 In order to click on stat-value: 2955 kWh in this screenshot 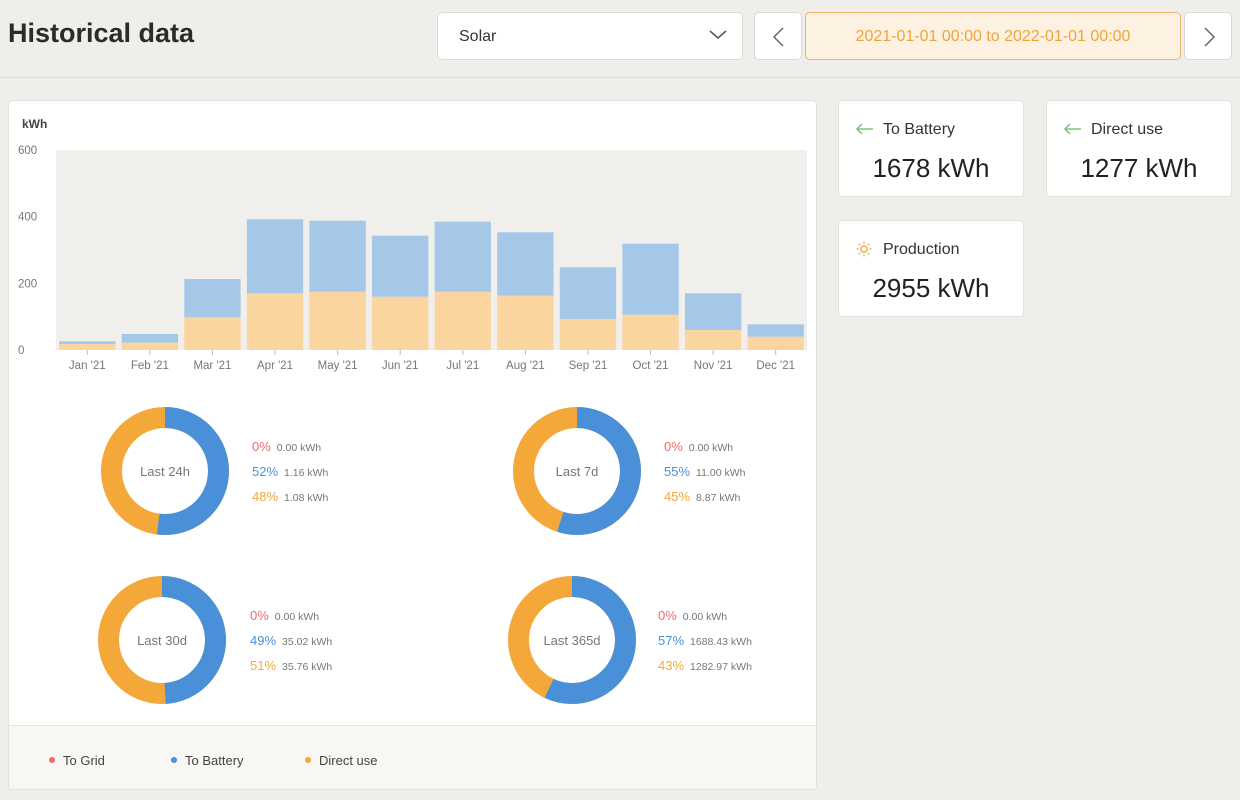, I will do `click(931, 288)`.